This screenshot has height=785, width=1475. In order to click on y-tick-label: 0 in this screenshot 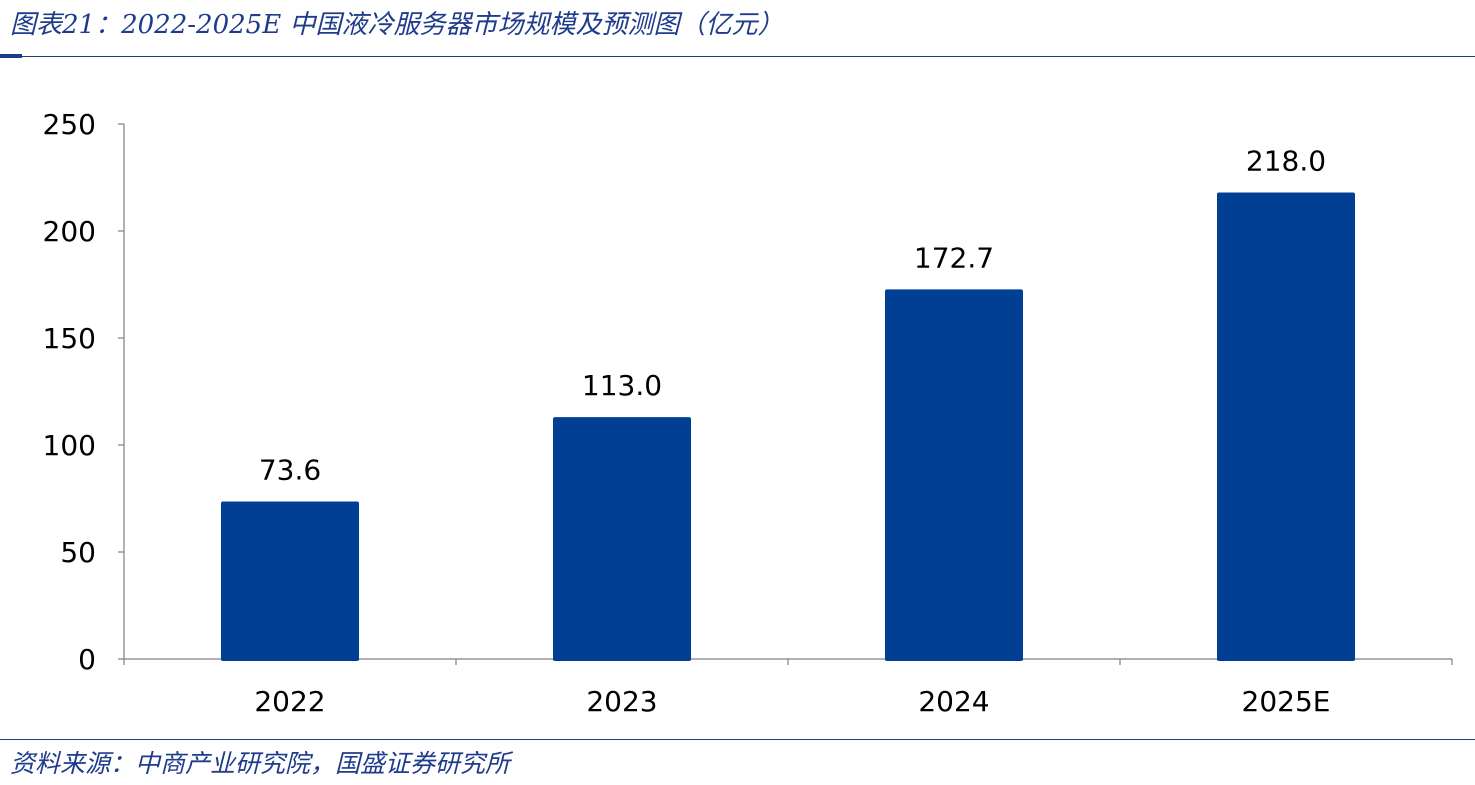, I will do `click(87, 659)`.